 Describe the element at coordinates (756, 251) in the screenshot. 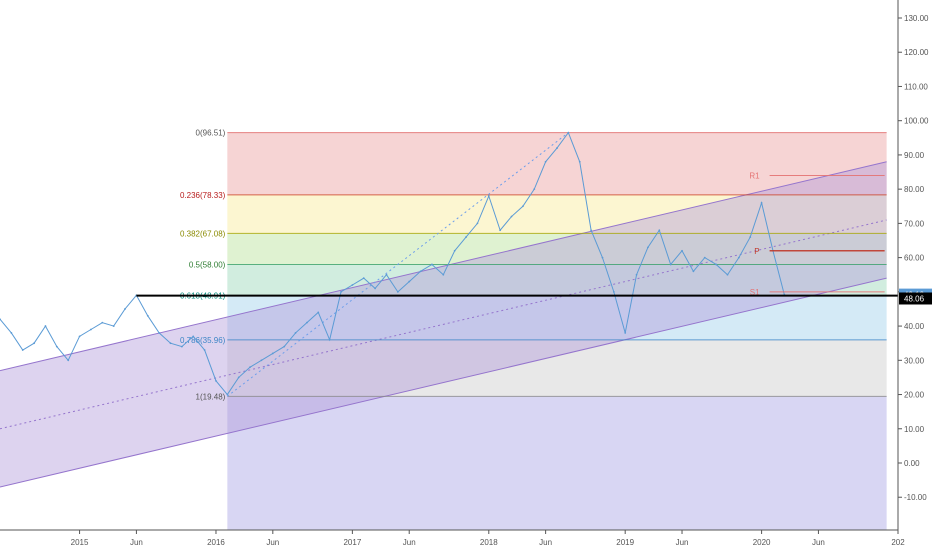

I see `pivot-label-P: P` at that location.